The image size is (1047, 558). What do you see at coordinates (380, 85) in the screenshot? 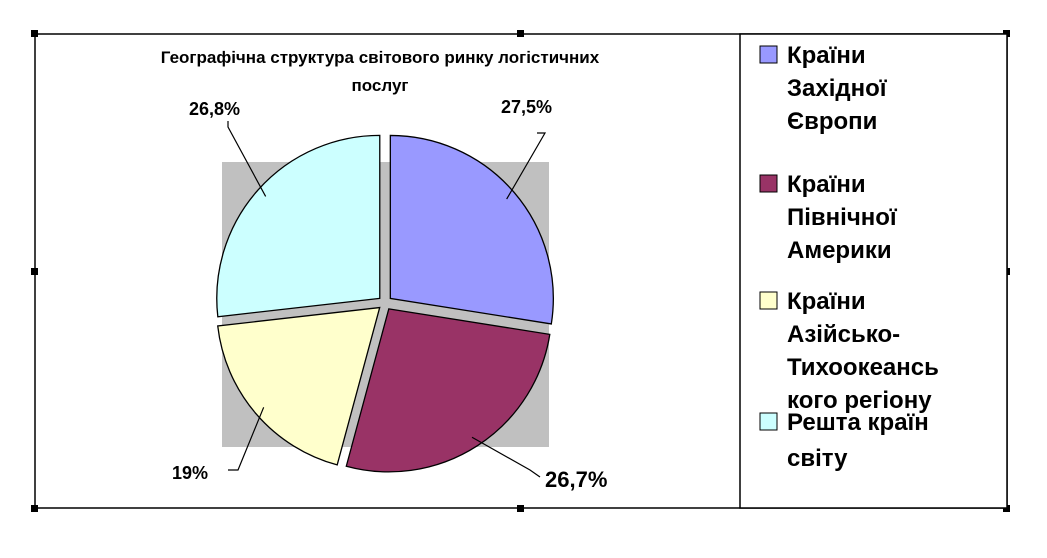
I see `chart-title-line-2: послуг` at bounding box center [380, 85].